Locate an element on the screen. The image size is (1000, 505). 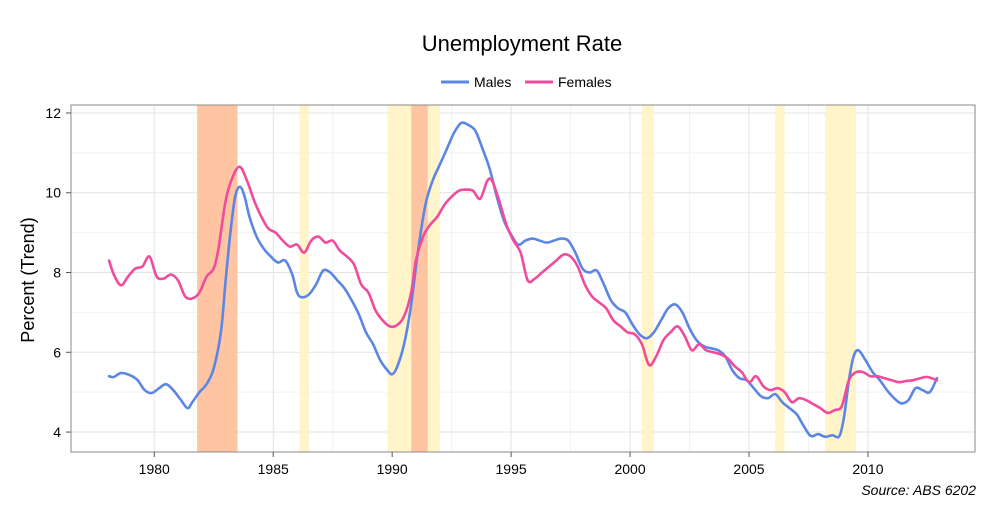
legend-females-label: Females is located at coordinates (585, 82).